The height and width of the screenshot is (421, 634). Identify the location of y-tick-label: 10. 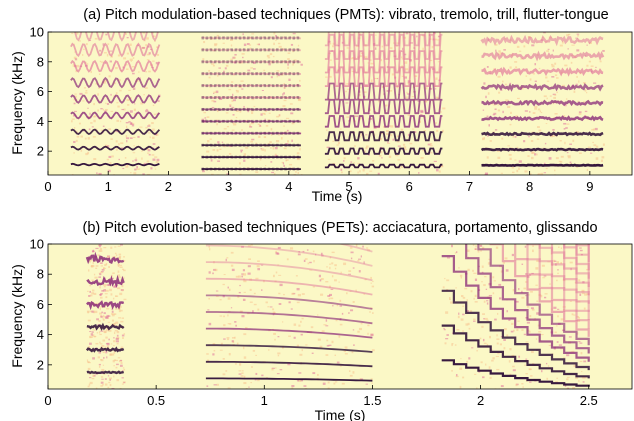
(37, 244).